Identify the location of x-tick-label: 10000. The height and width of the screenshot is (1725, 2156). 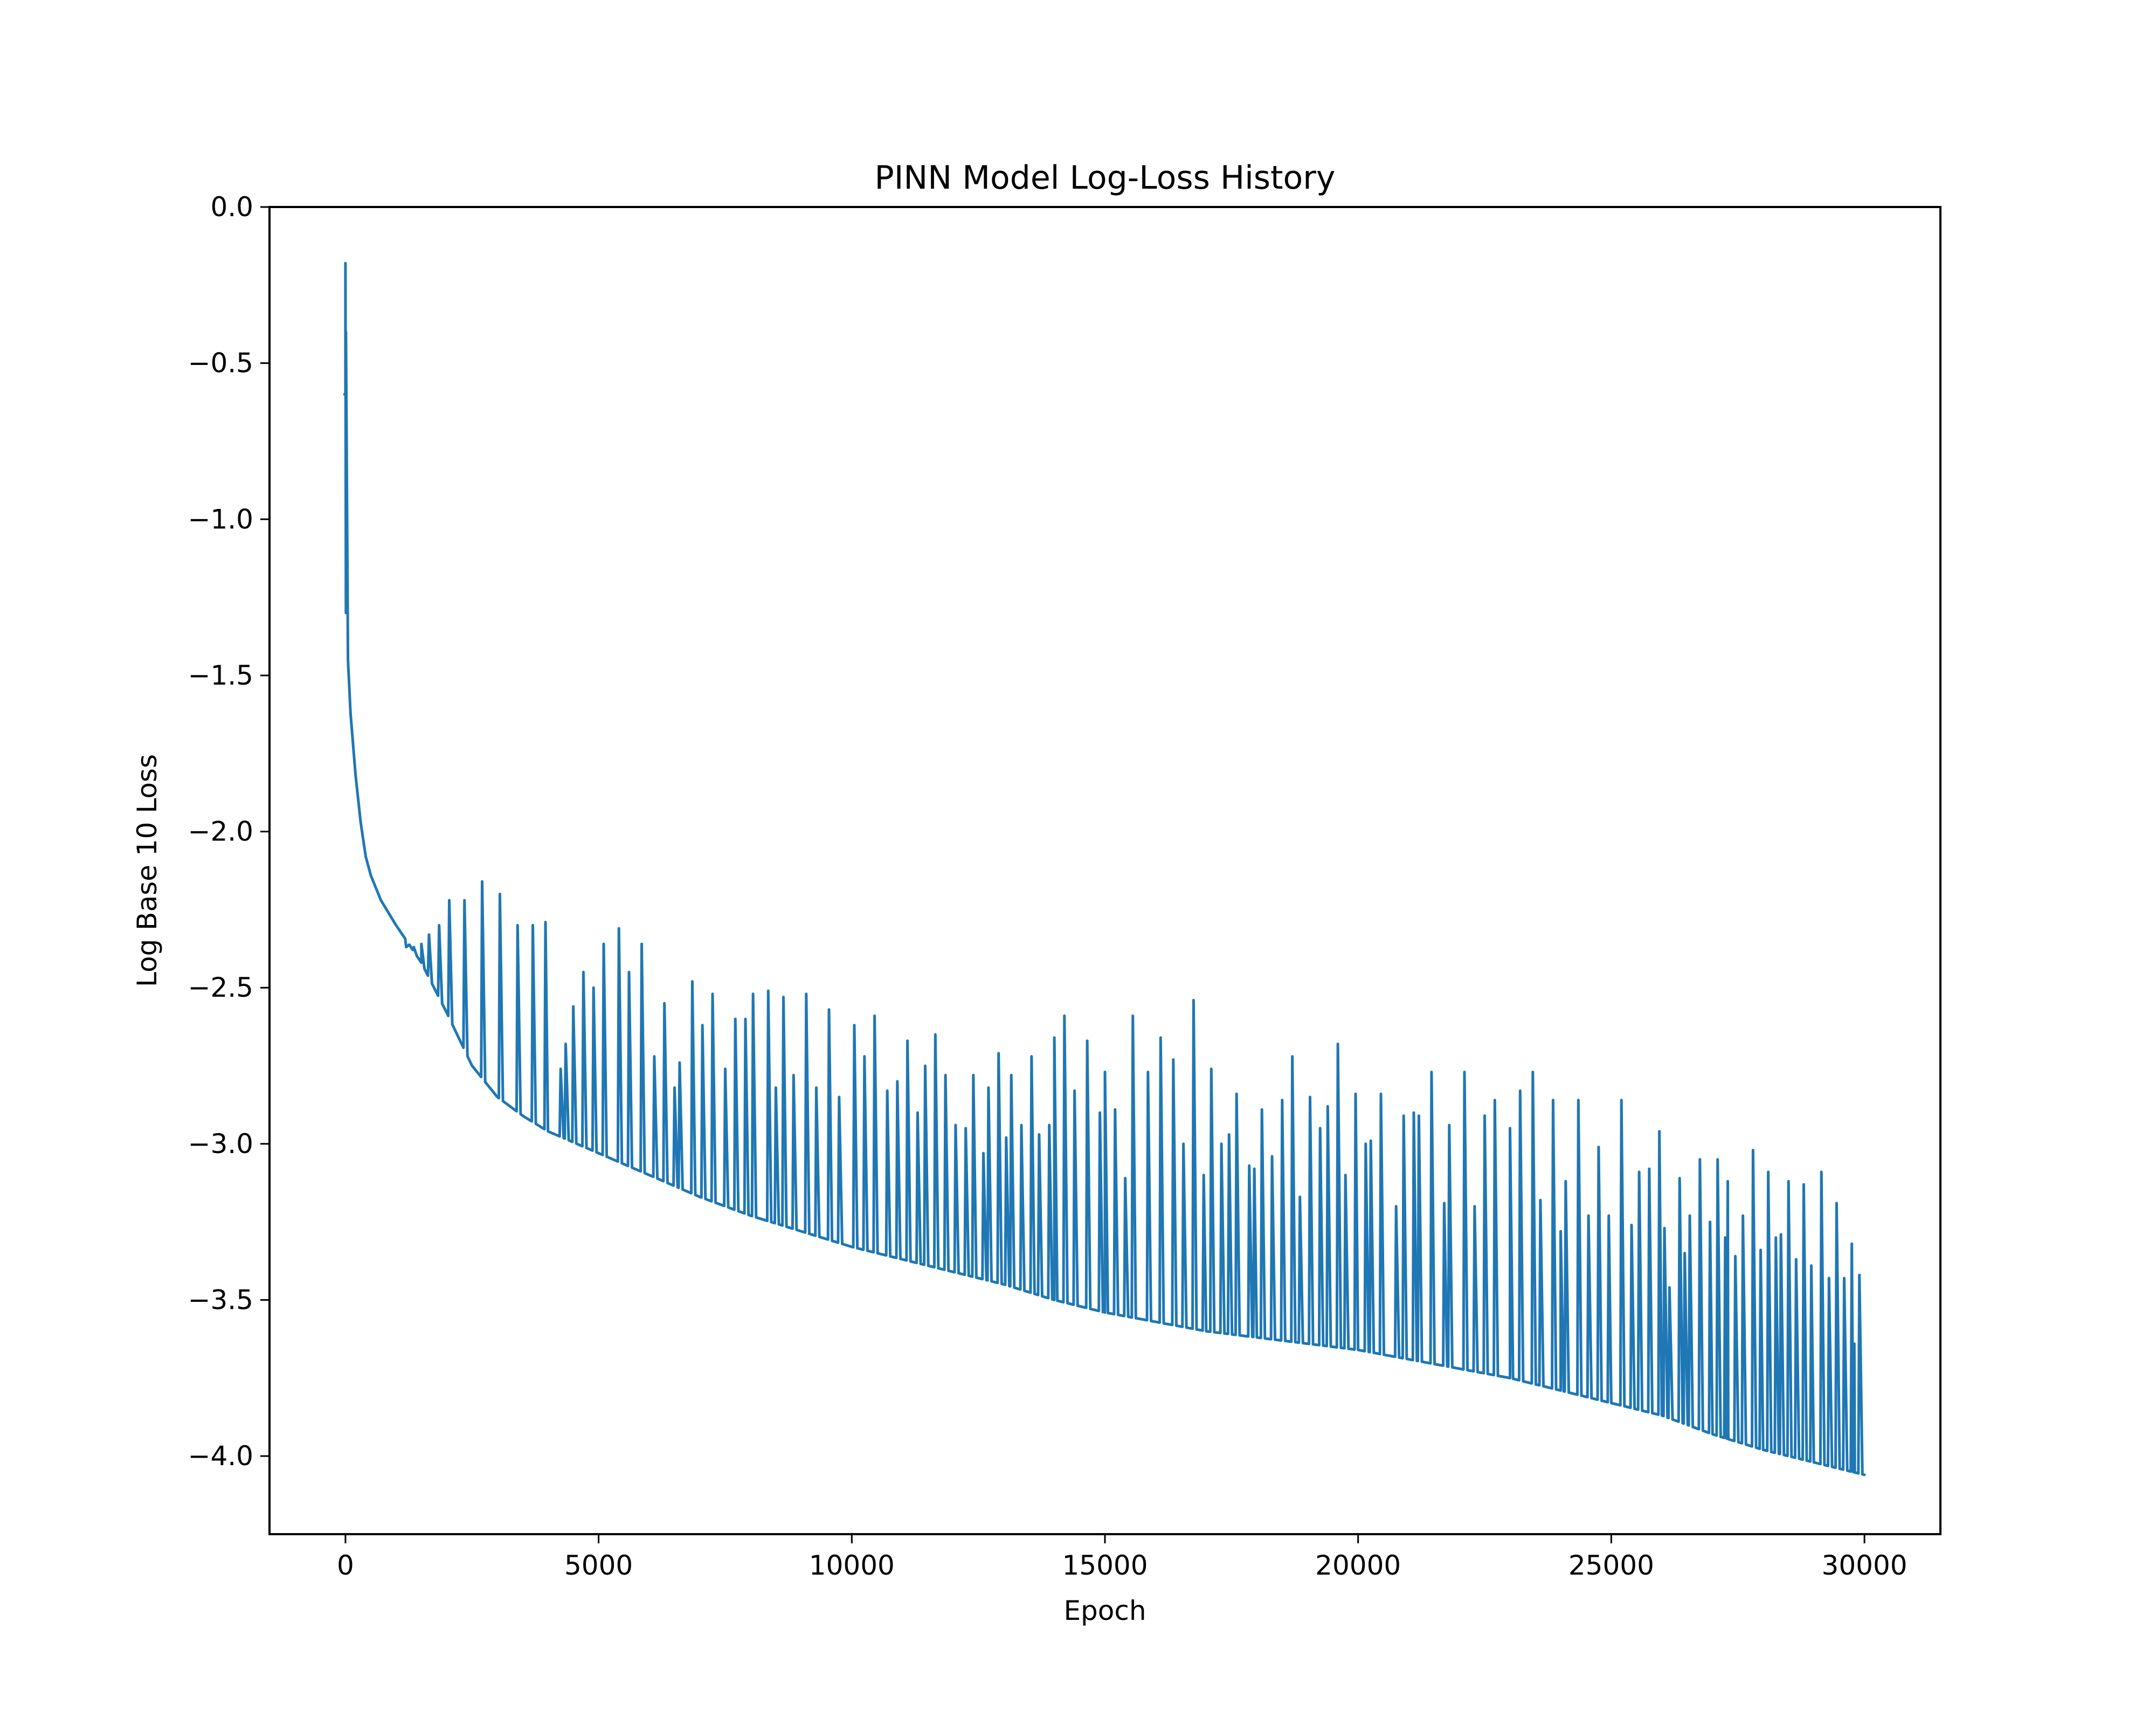
(852, 1565).